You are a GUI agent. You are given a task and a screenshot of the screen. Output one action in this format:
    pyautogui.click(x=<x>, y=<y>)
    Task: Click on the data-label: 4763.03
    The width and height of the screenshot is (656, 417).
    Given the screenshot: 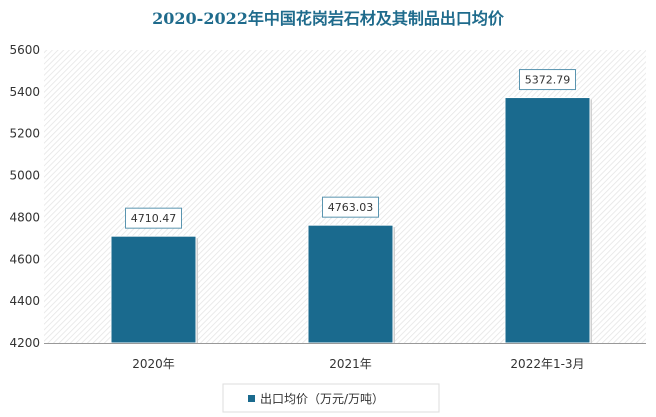 What is the action you would take?
    pyautogui.click(x=351, y=207)
    